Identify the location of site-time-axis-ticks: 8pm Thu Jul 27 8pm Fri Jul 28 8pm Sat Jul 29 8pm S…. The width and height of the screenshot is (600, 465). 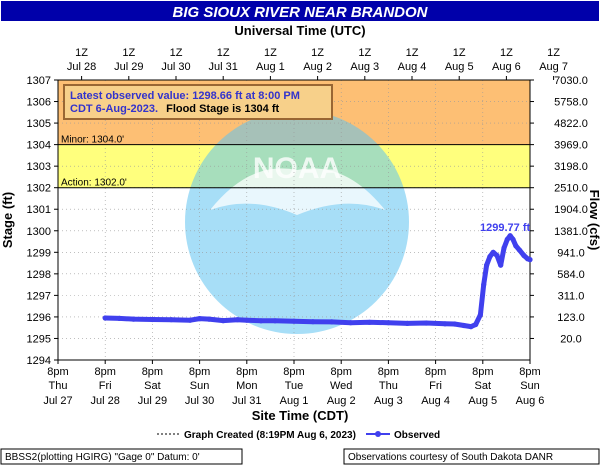
(293, 383).